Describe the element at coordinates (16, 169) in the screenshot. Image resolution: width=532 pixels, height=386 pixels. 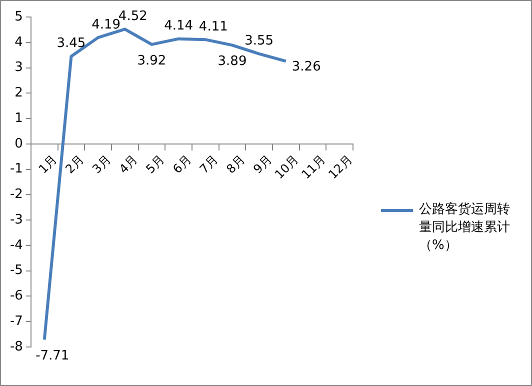
I see `y-tick-label: -1` at that location.